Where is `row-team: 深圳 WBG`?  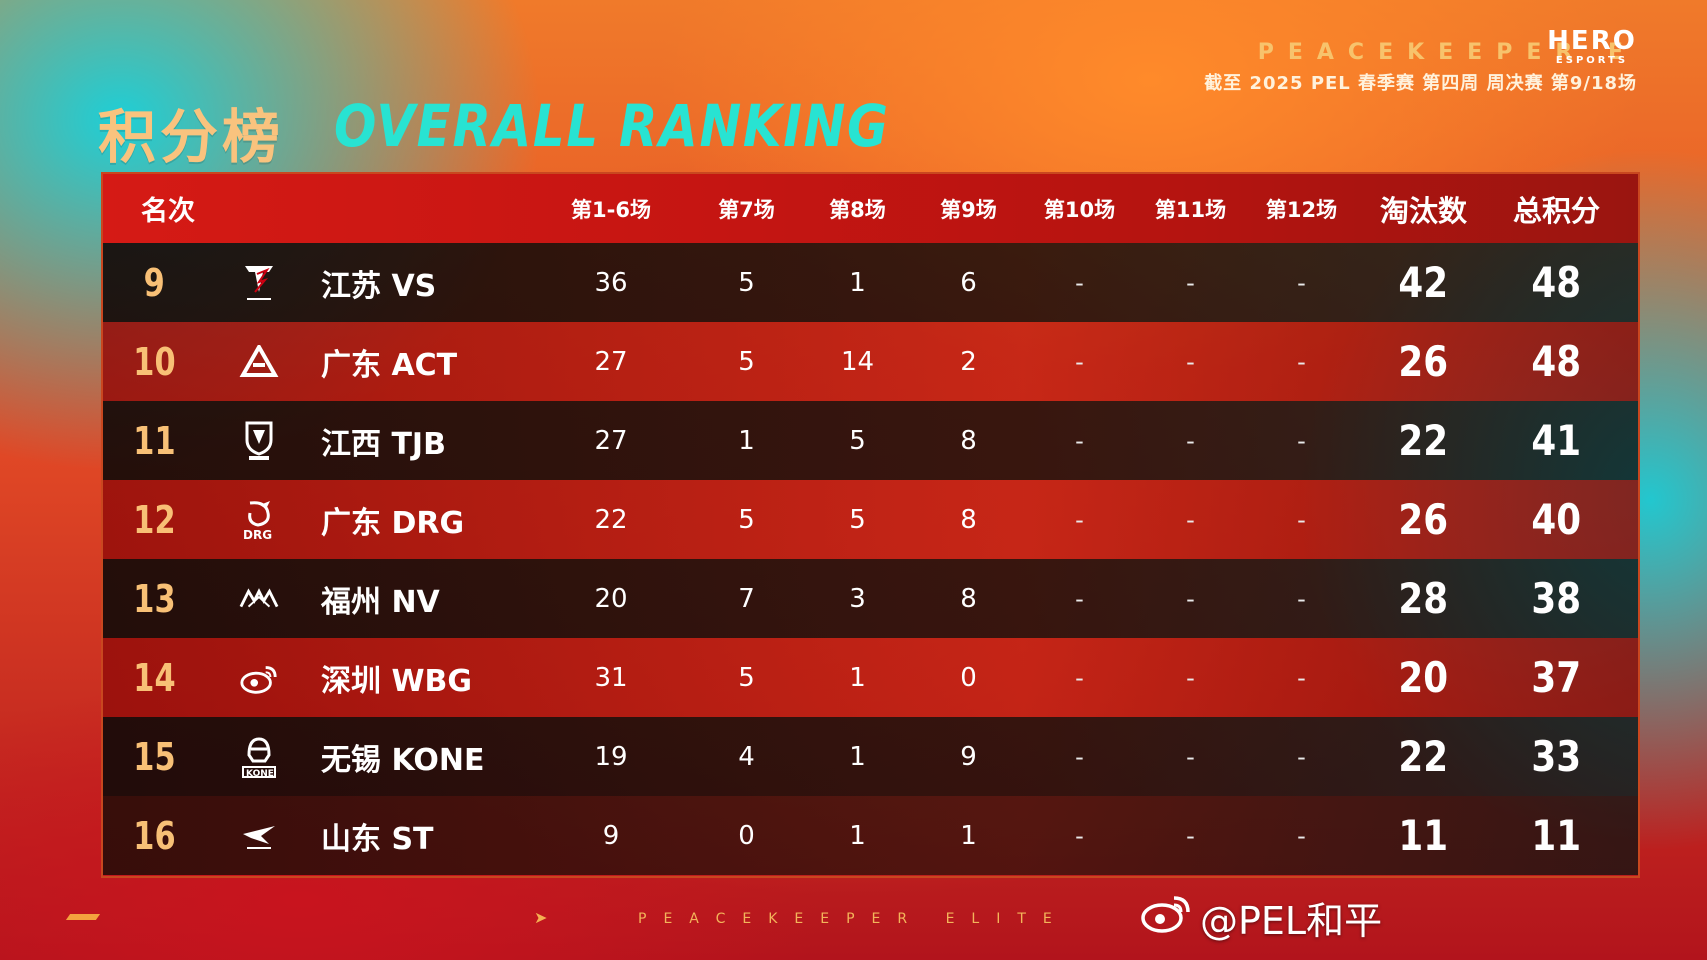 row-team: 深圳 WBG is located at coordinates (397, 681).